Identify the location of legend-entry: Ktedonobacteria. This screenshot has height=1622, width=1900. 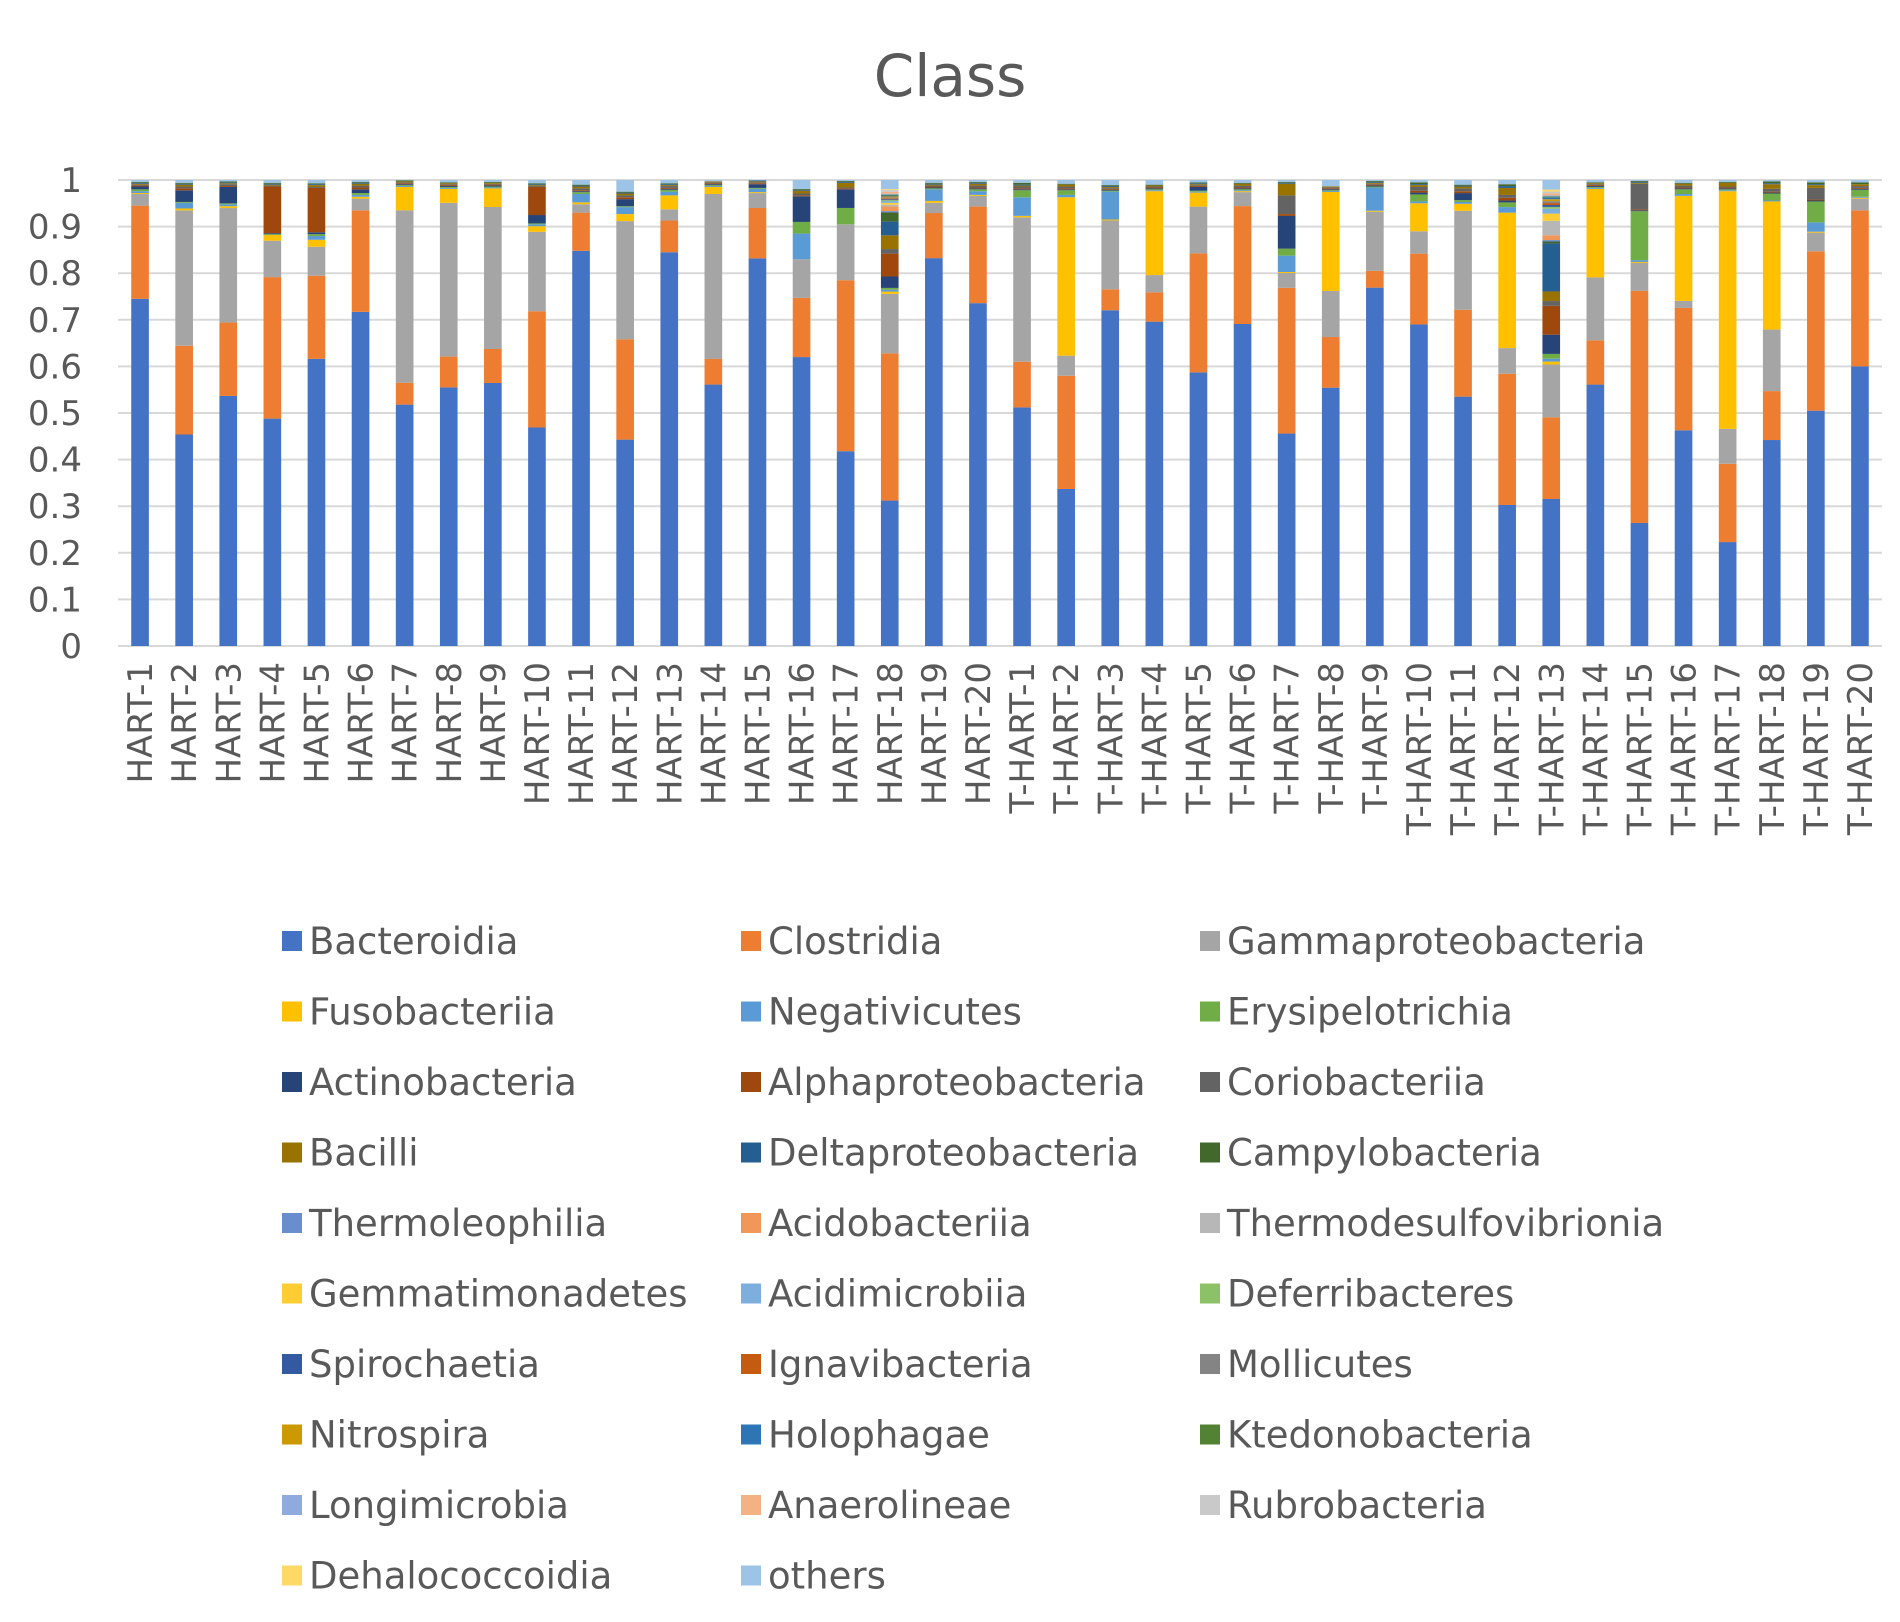
(1380, 1435).